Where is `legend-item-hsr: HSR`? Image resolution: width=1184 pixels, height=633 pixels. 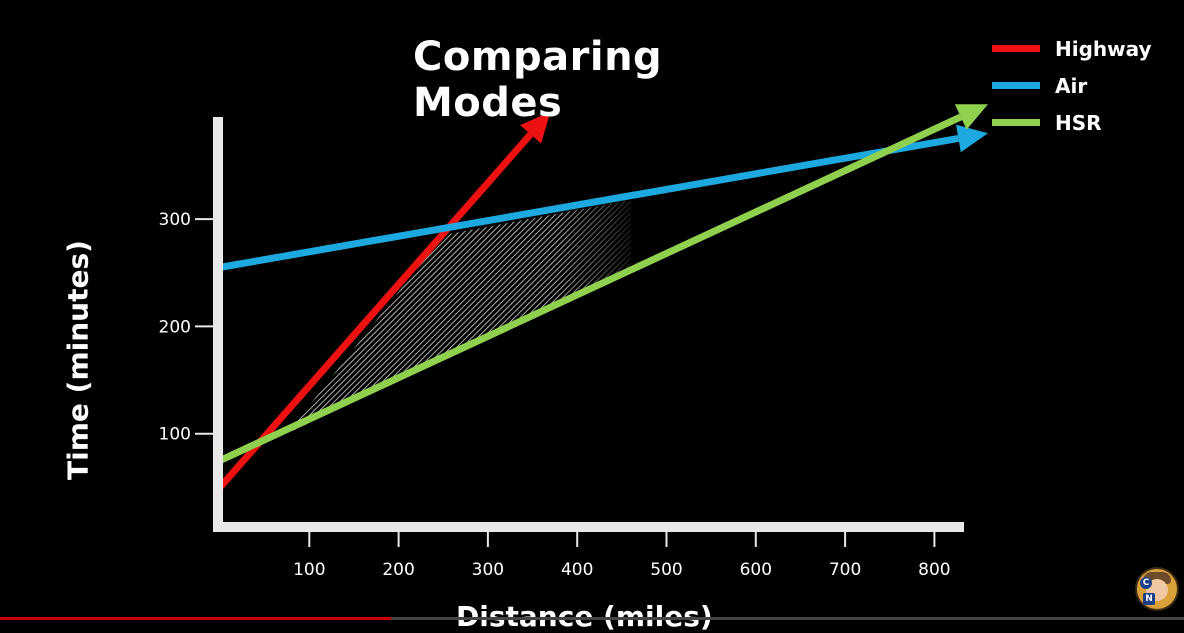
legend-item-hsr: HSR is located at coordinates (1072, 122).